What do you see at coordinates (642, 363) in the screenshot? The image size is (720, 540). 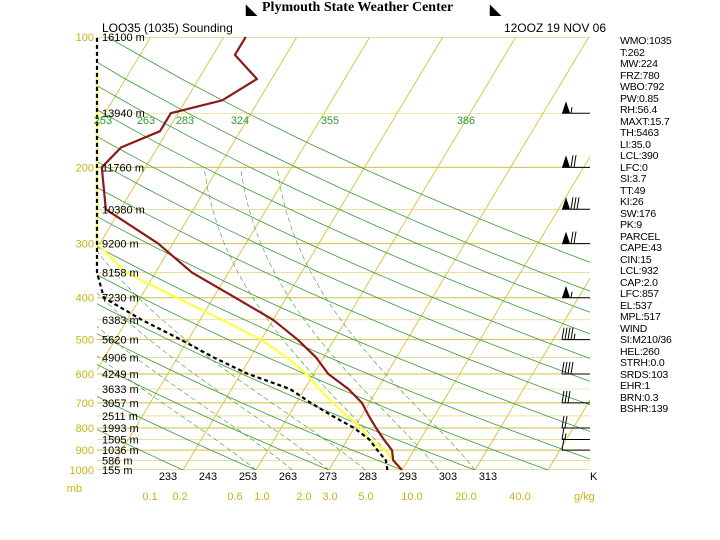 I see `index-row: STRH:0.0` at bounding box center [642, 363].